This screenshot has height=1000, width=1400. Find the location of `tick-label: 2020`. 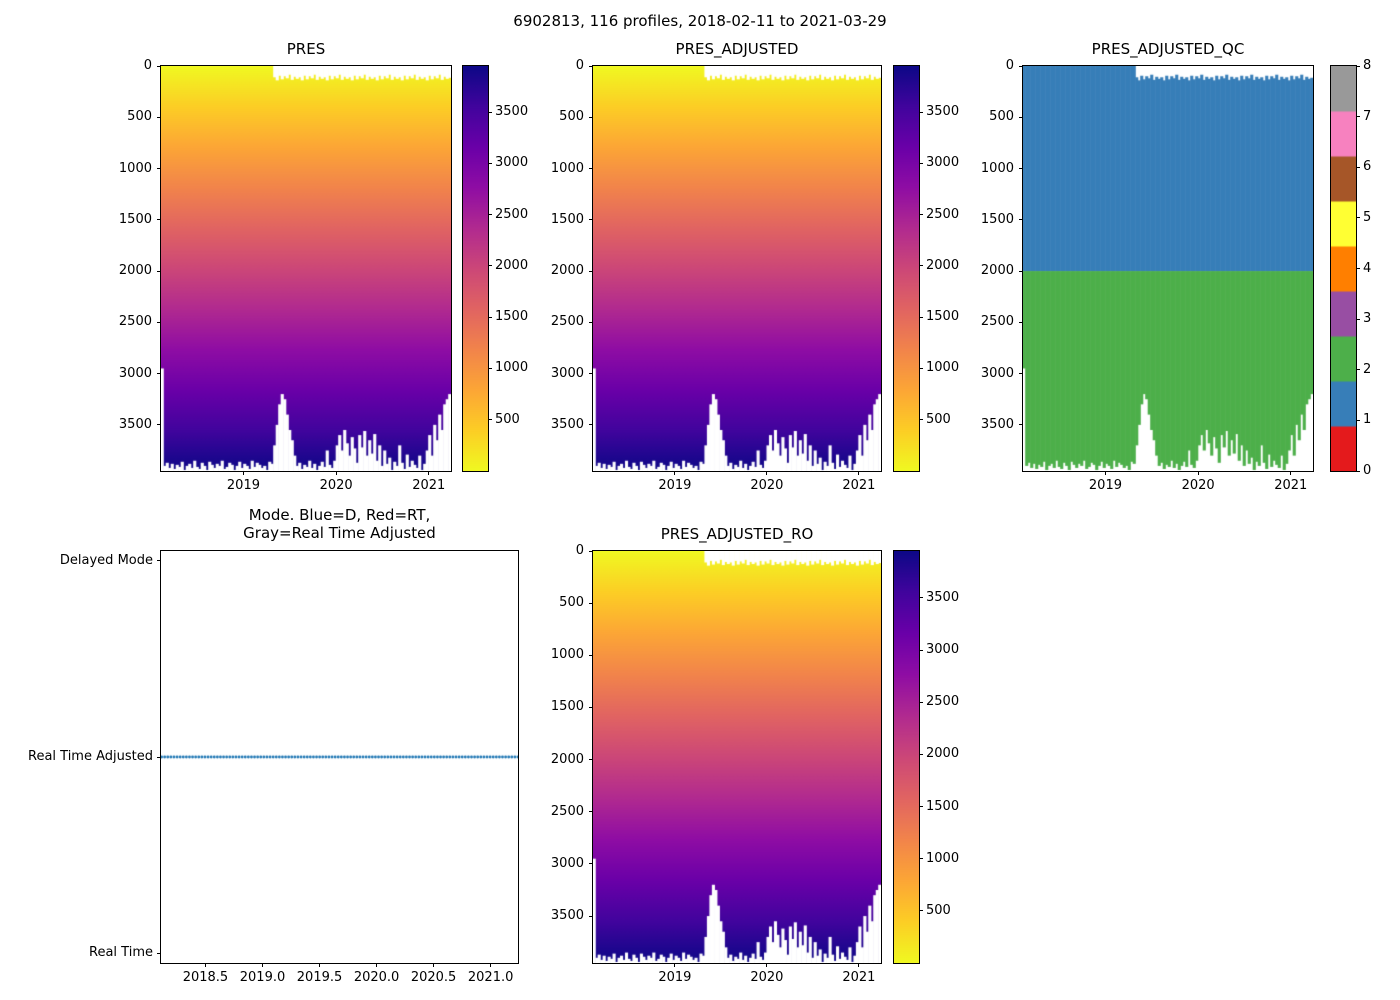

tick-label: 2020 is located at coordinates (767, 485).